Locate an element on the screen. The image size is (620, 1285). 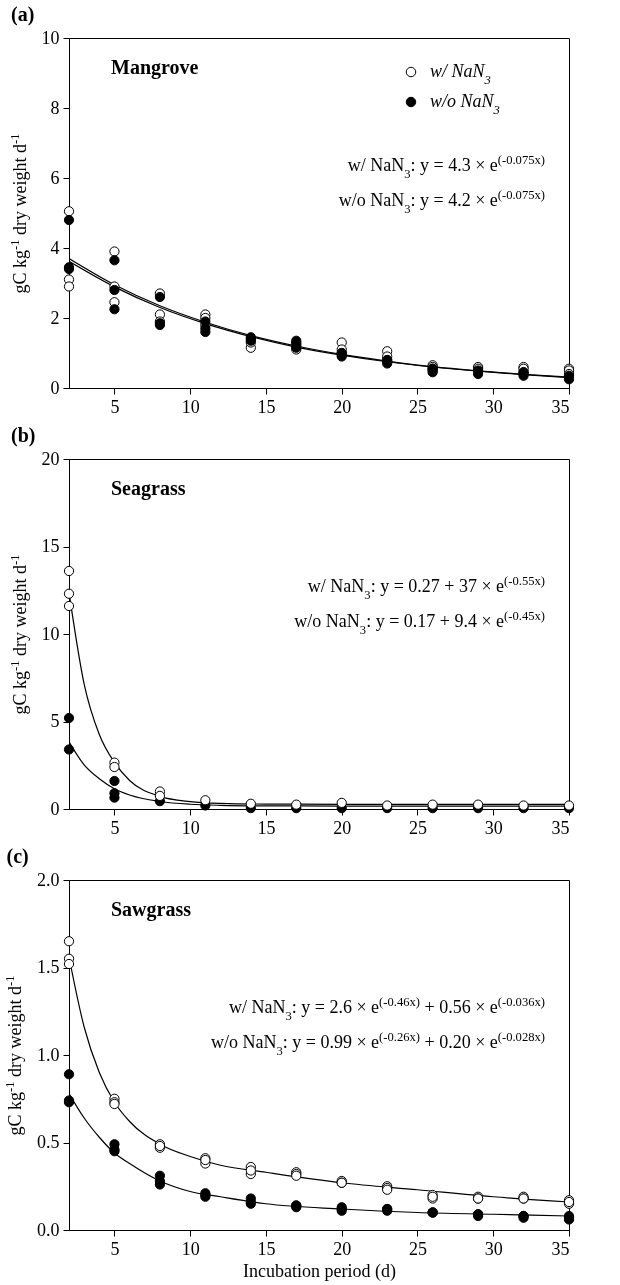
annotation: Mangrove is located at coordinates (155, 67).